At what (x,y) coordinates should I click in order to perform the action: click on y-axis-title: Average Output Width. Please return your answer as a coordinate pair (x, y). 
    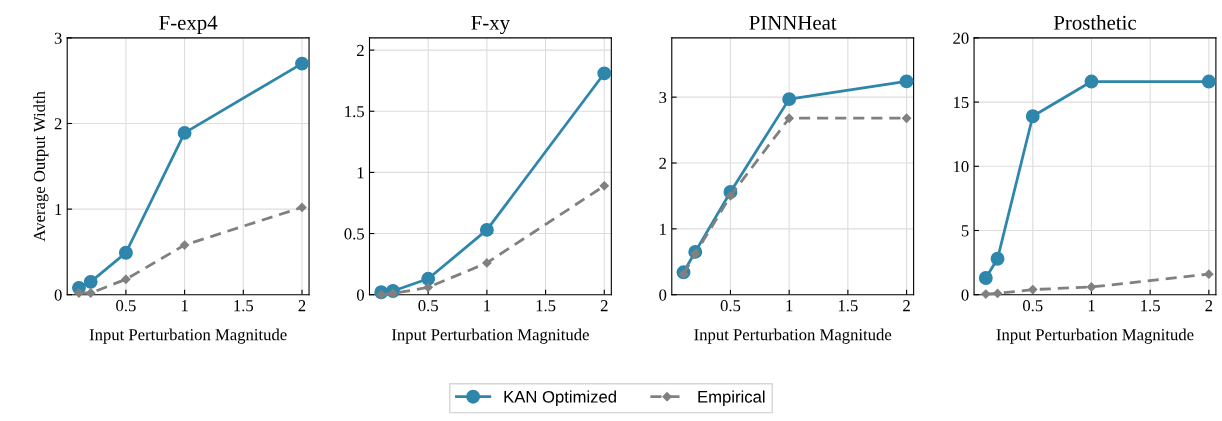
    Looking at the image, I should click on (41, 166).